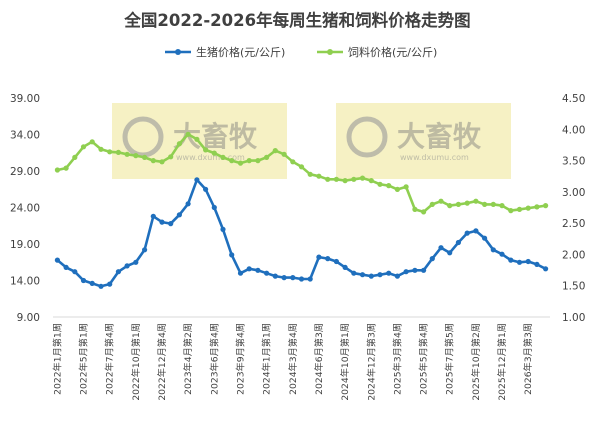 Image resolution: width=595 pixels, height=425 pixels. Describe the element at coordinates (424, 359) in the screenshot. I see `x-tick-label: 2025年5月第4周` at that location.